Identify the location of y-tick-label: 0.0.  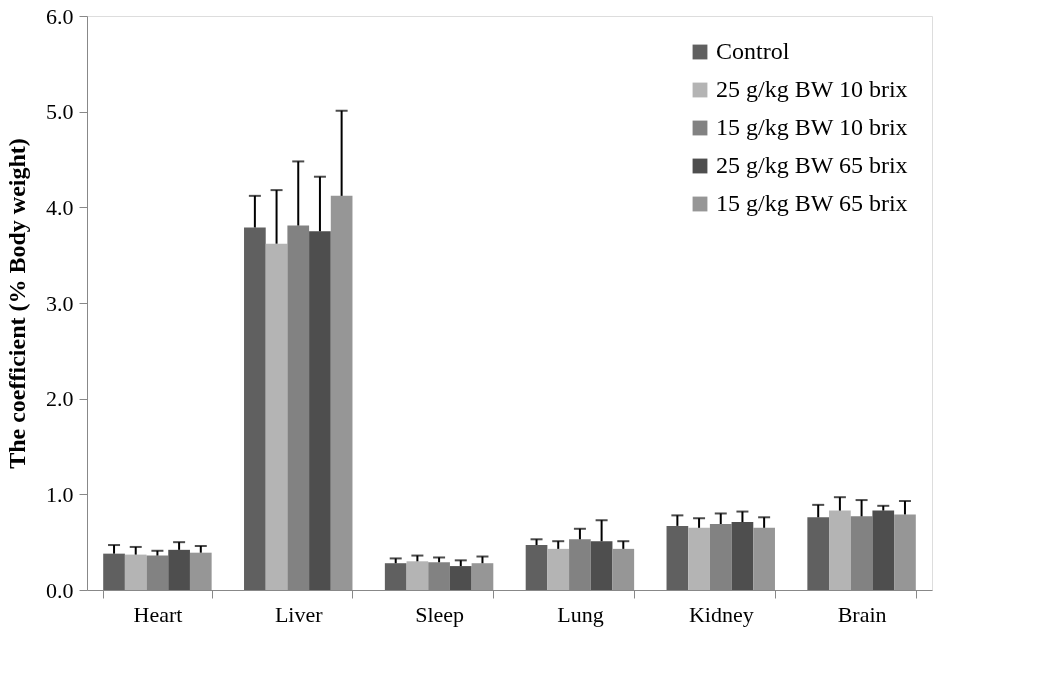
(60, 590).